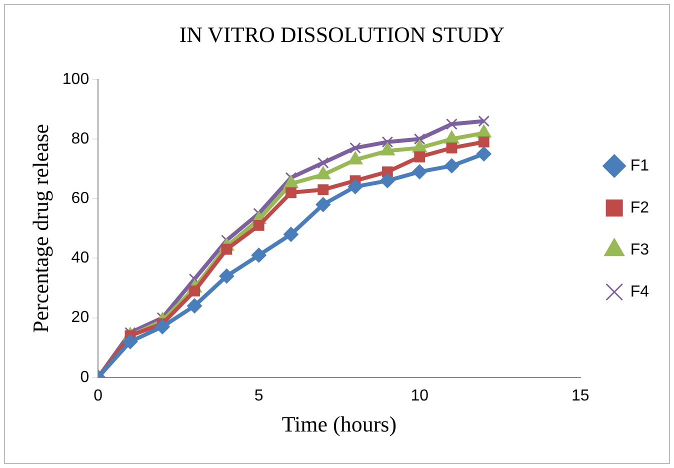 The width and height of the screenshot is (674, 468). I want to click on y-tick-label: 60, so click(80, 199).